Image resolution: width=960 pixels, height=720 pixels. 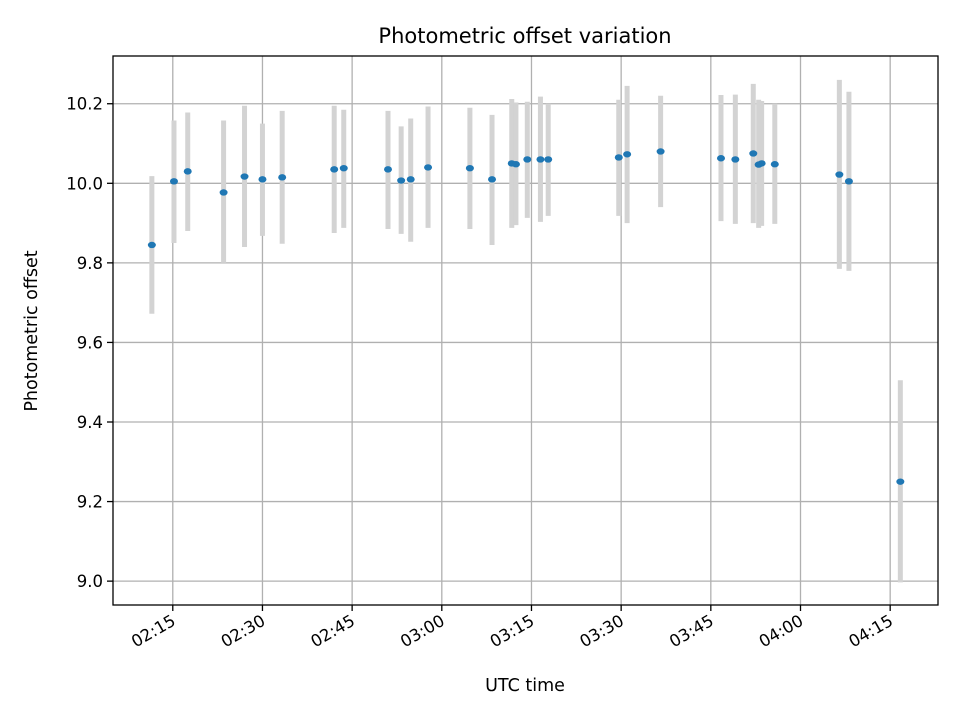 What do you see at coordinates (32, 330) in the screenshot?
I see `y-axis-label: Photometric offset` at bounding box center [32, 330].